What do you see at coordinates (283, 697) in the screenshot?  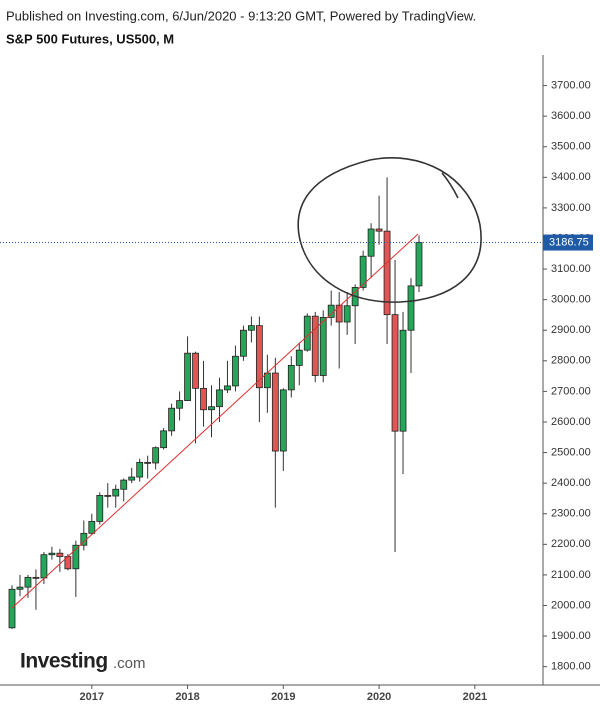 I see `x-tick-label: 2019` at bounding box center [283, 697].